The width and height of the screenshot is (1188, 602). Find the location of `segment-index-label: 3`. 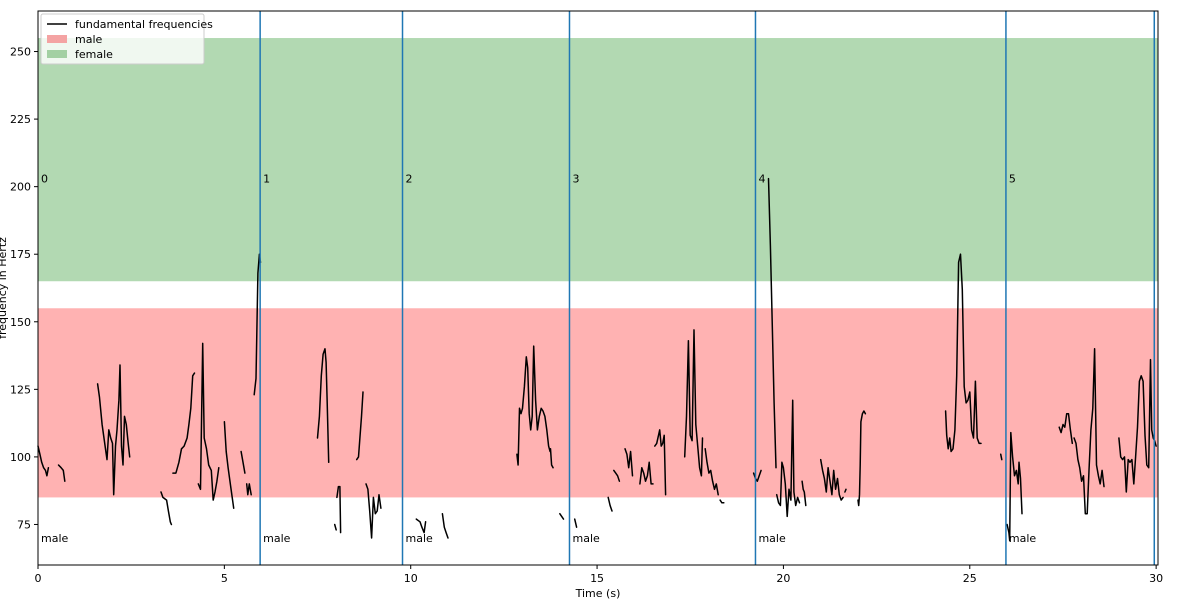

segment-index-label: 3 is located at coordinates (575, 179).